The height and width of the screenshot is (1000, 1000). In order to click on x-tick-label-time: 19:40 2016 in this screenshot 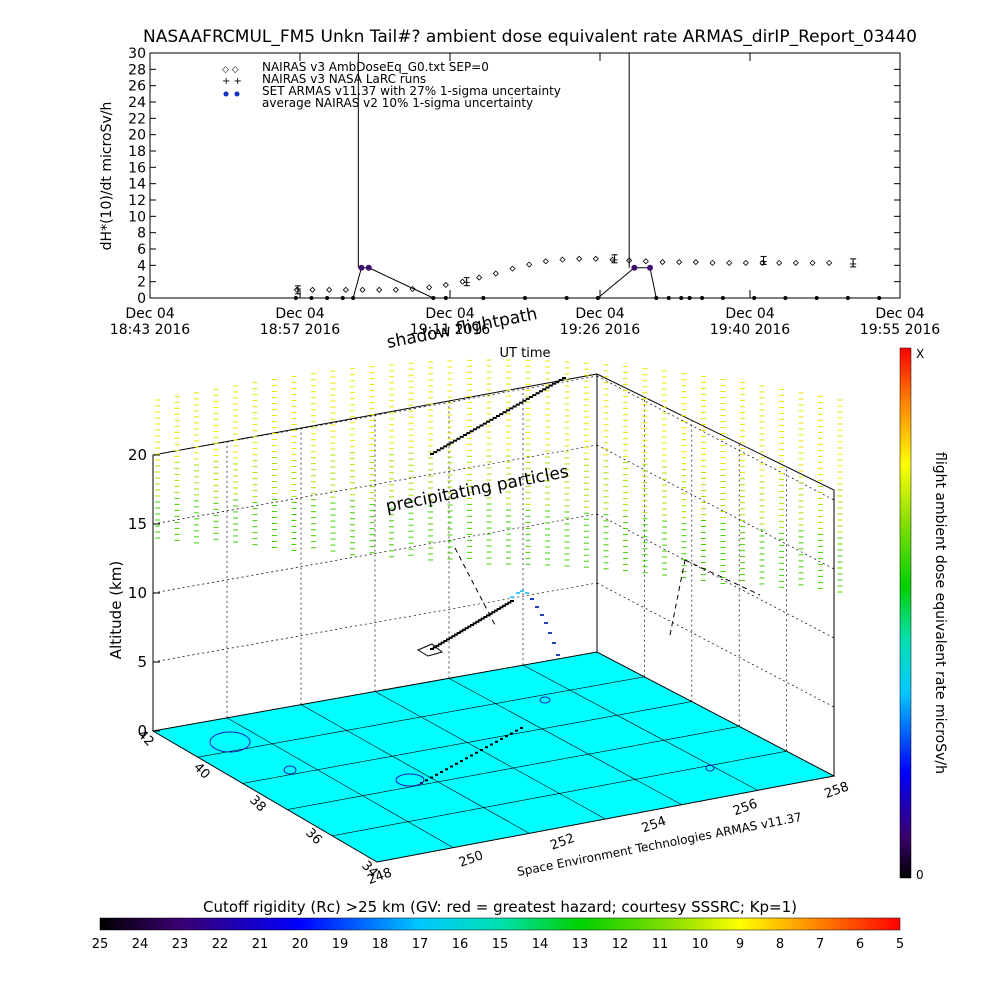, I will do `click(750, 330)`.